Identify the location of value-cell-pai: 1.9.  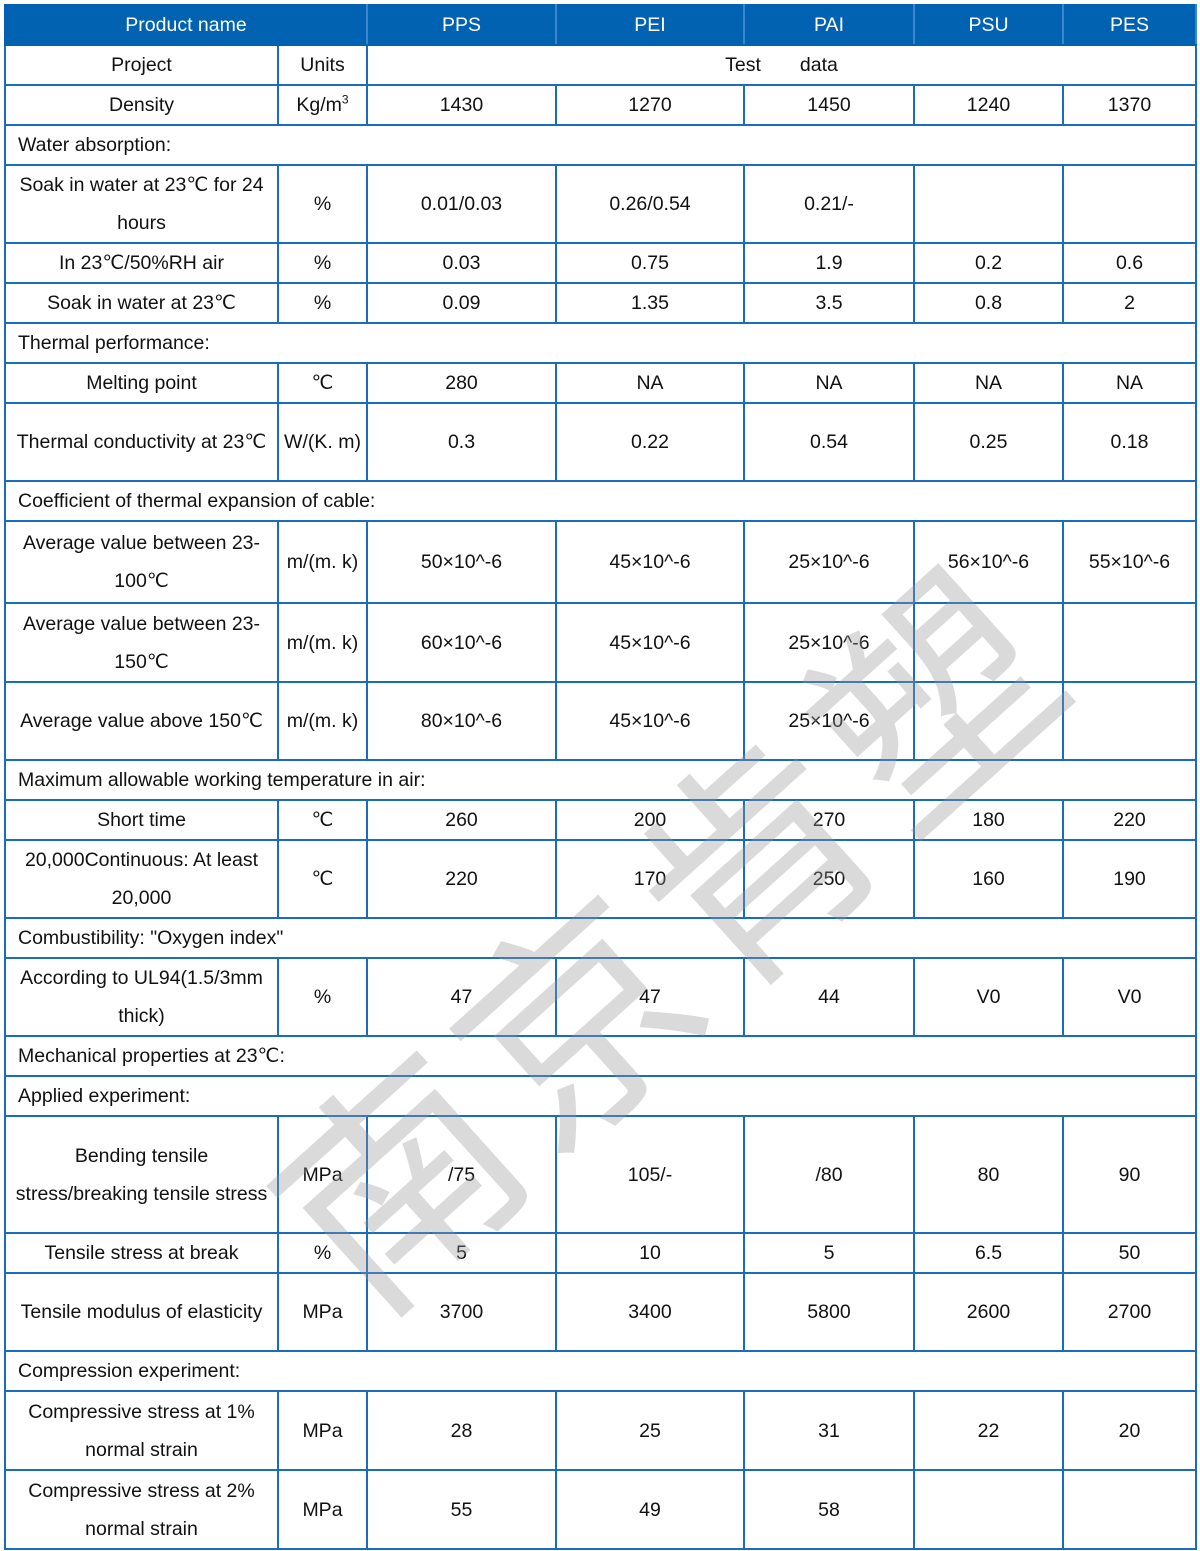
(829, 263).